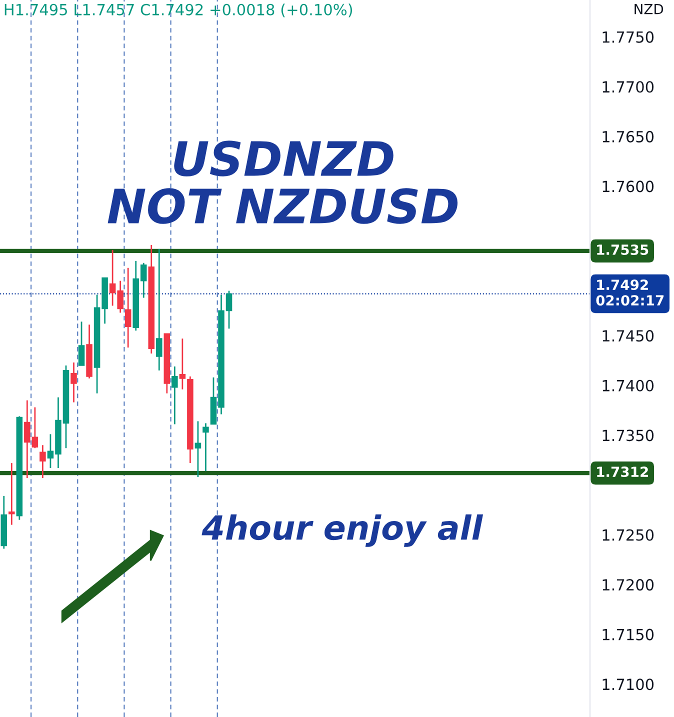  I want to click on annotation: 4hour enjoy all, so click(343, 530).